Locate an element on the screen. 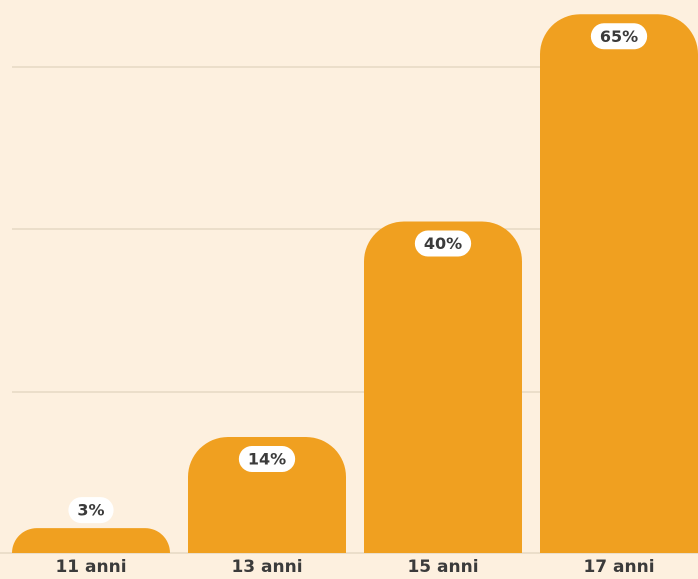  value-label: 14% is located at coordinates (267, 458).